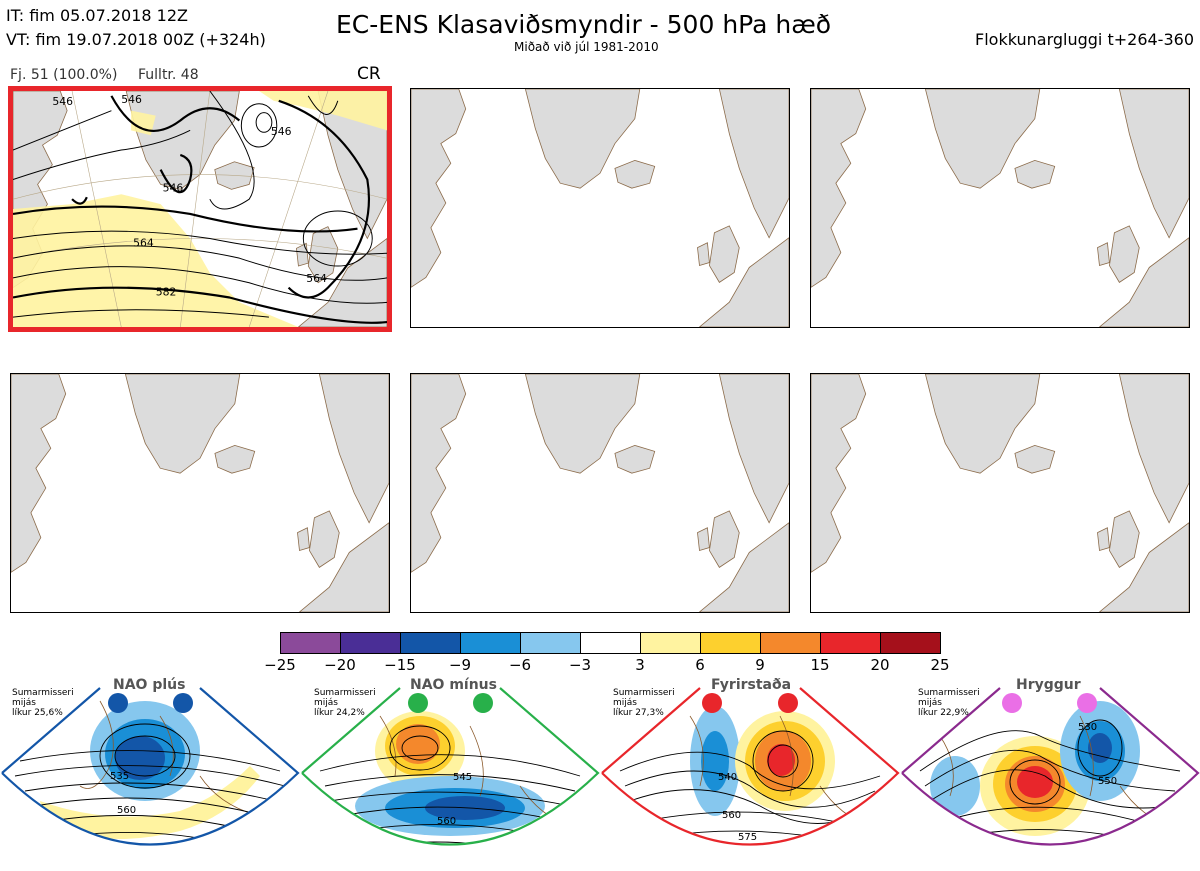 This screenshot has width=1200, height=871. Describe the element at coordinates (1107, 781) in the screenshot. I see `contour-label: 550` at that location.